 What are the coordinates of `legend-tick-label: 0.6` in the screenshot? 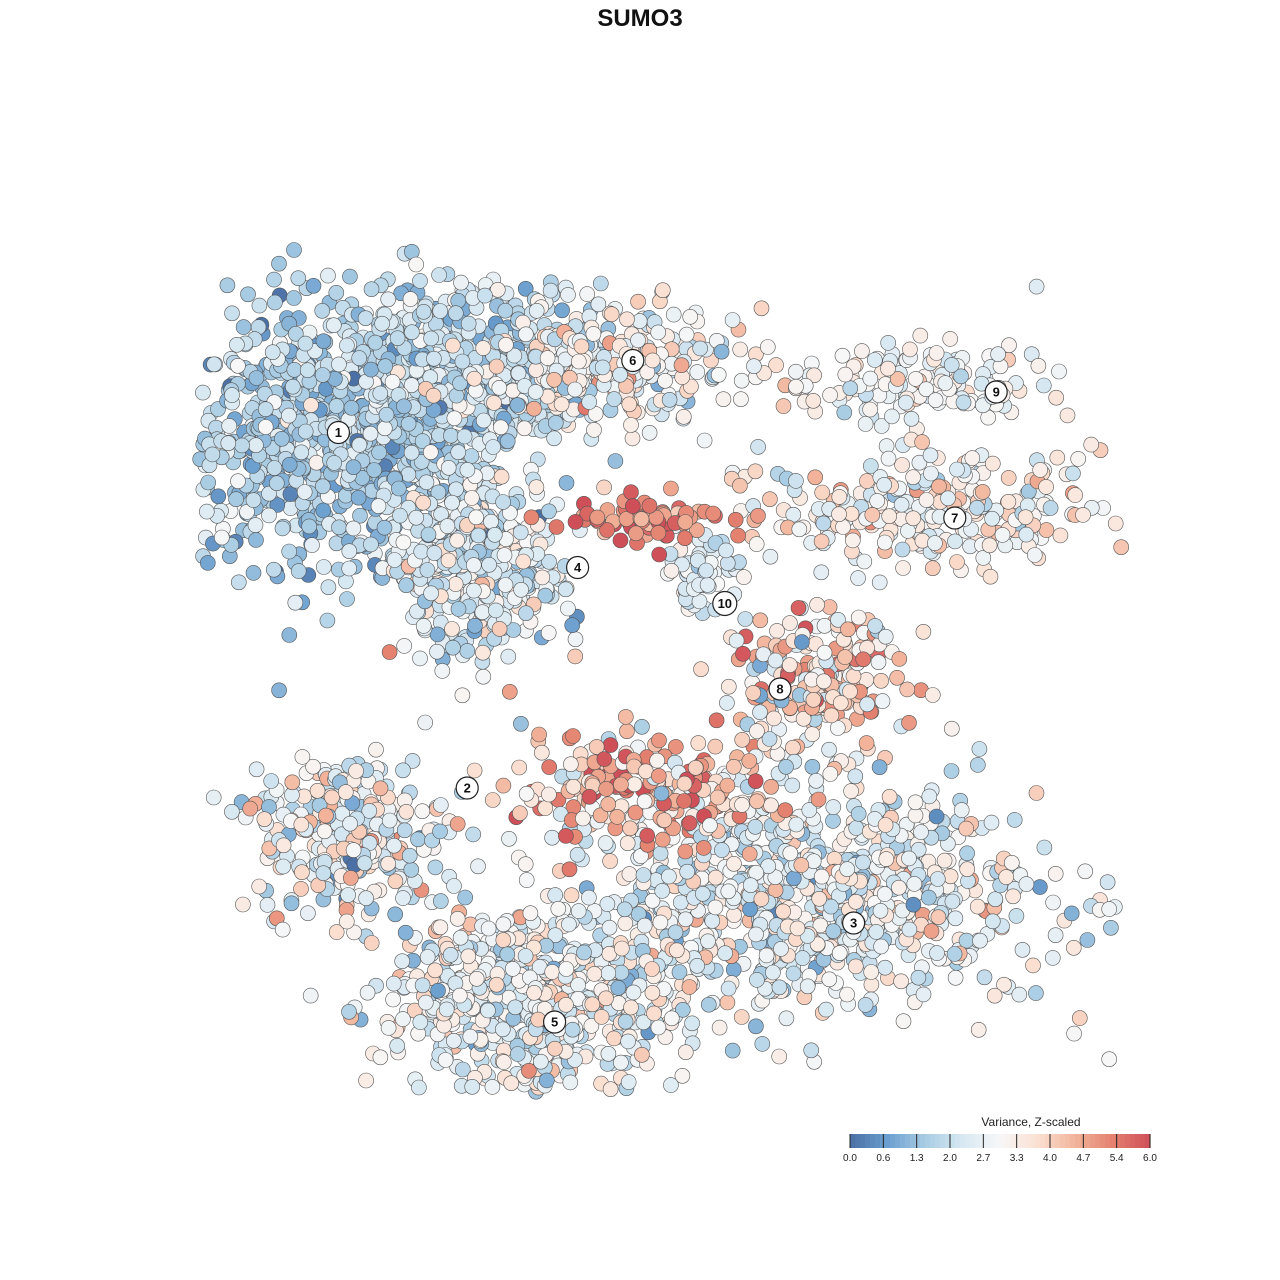 It's located at (883, 1158).